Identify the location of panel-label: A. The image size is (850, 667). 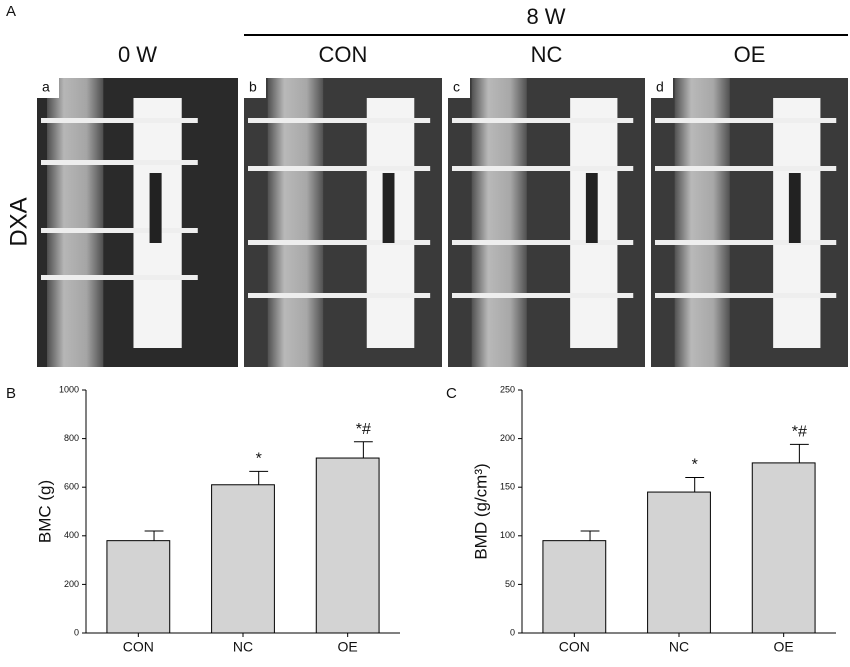
(11, 11).